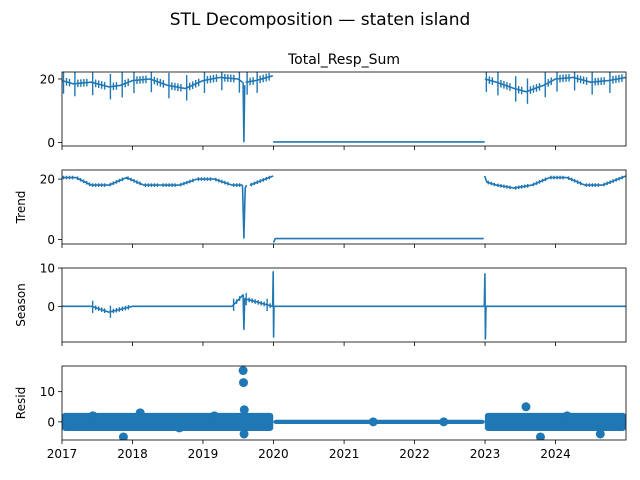 The image size is (640, 480). I want to click on y-axis-label: Trend, so click(21, 208).